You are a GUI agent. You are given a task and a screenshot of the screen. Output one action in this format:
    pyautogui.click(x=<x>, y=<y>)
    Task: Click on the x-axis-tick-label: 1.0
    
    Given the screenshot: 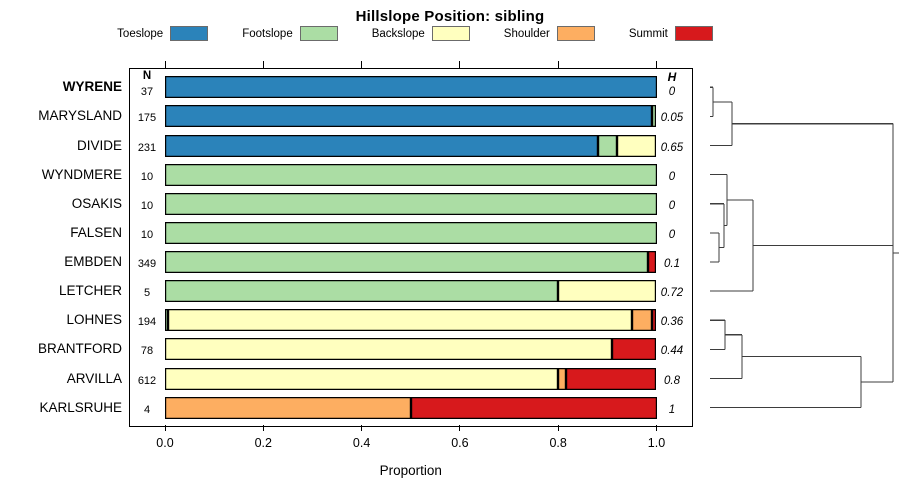 What is the action you would take?
    pyautogui.click(x=656, y=443)
    